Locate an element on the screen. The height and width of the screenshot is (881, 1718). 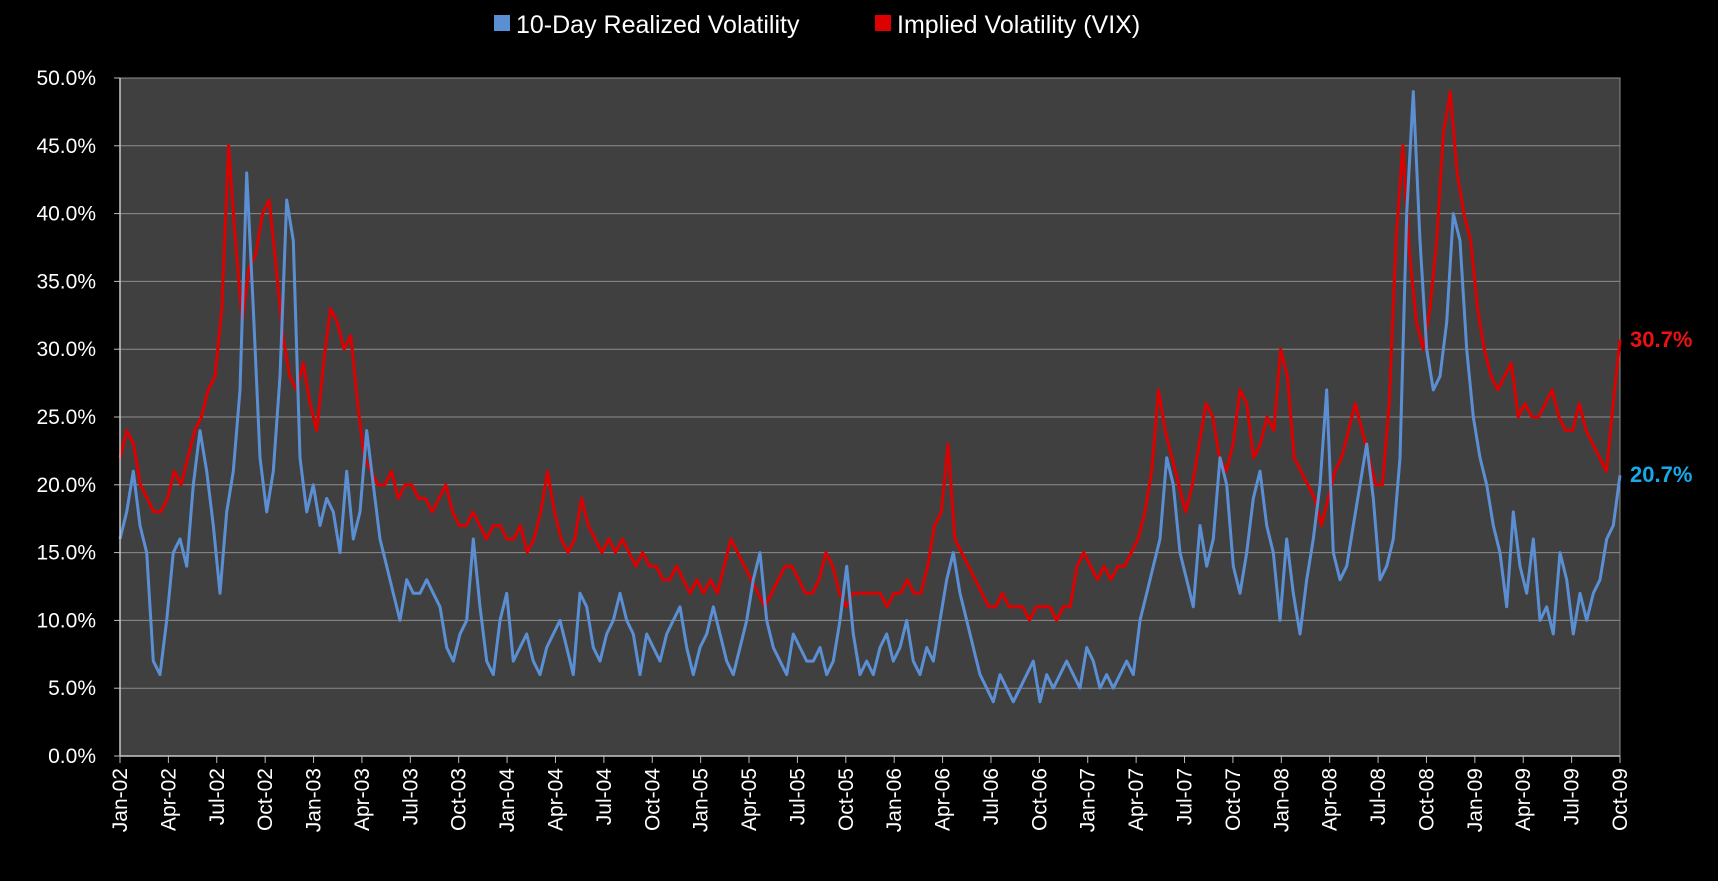
x-tick-label: Oct-07 is located at coordinates (1233, 799).